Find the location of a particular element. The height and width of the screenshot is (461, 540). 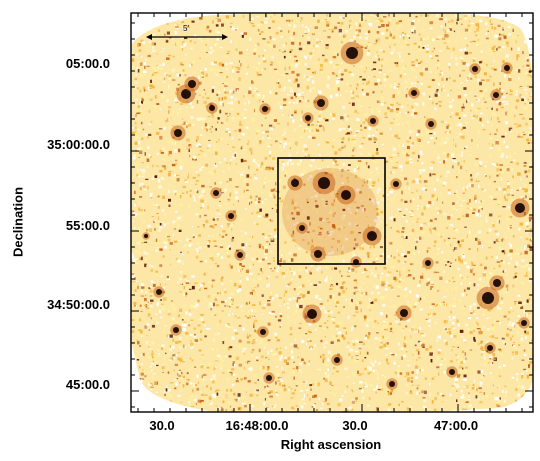

y-tick-label: 05:00.0 is located at coordinates (88, 63).